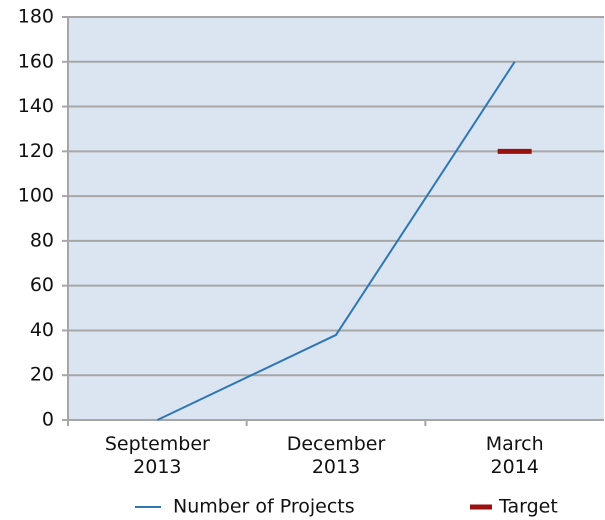 Image resolution: width=605 pixels, height=520 pixels. Describe the element at coordinates (36, 17) in the screenshot. I see `y-tick-label: 180` at that location.